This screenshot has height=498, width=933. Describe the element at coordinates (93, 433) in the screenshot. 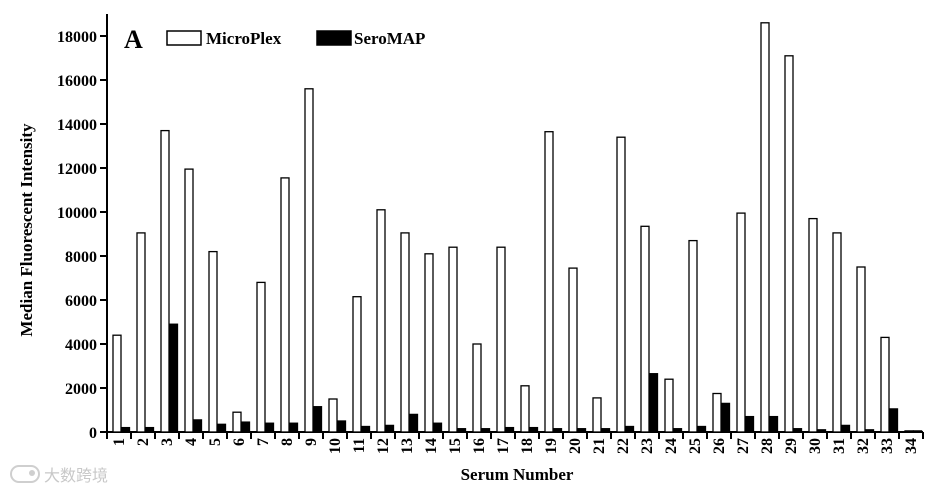

I see `y-tick-label: 0` at that location.